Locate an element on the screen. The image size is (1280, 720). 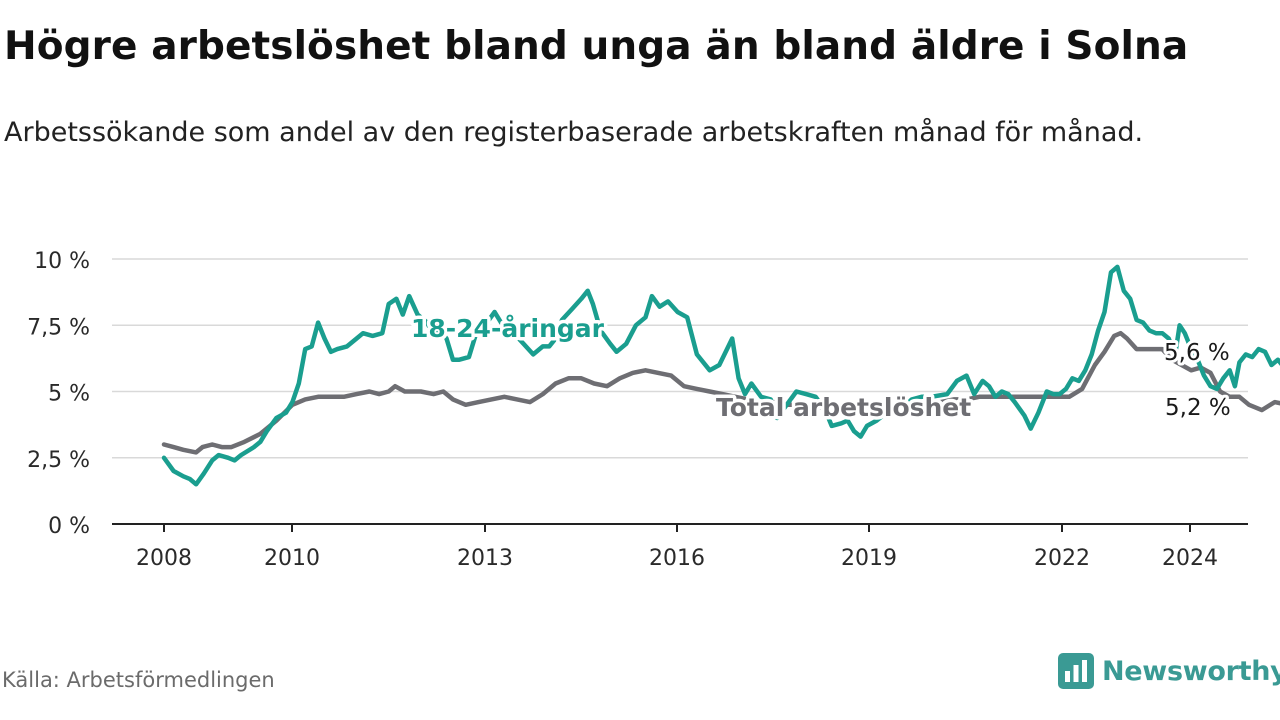
y-tick-label: 2,5 % is located at coordinates (58, 460).